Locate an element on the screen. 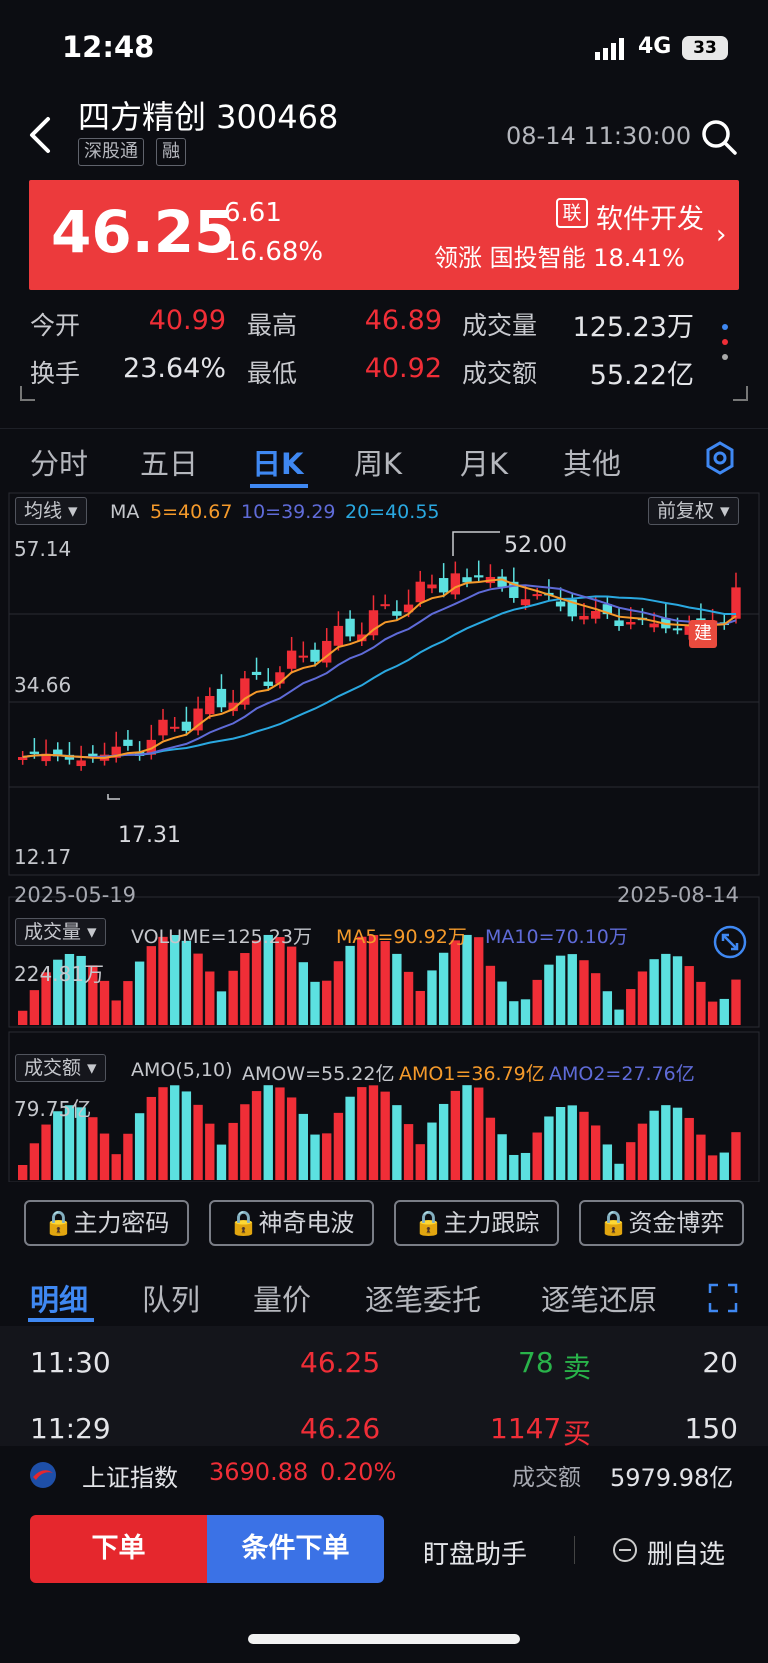 This screenshot has width=768, height=1663. tag-margin: 融 is located at coordinates (171, 152).